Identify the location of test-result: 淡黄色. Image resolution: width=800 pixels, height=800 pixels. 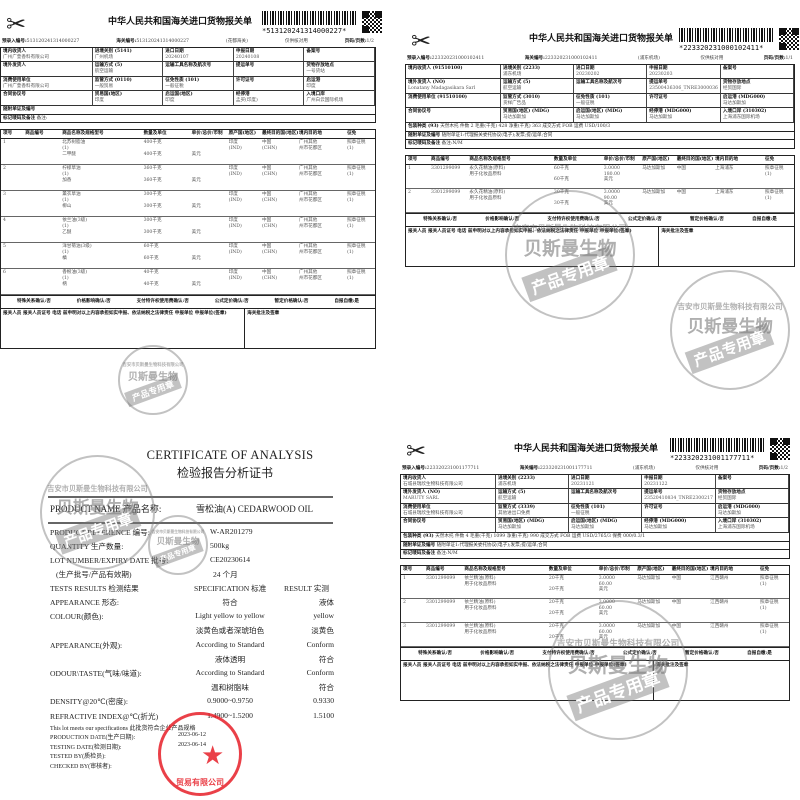
(322, 631).